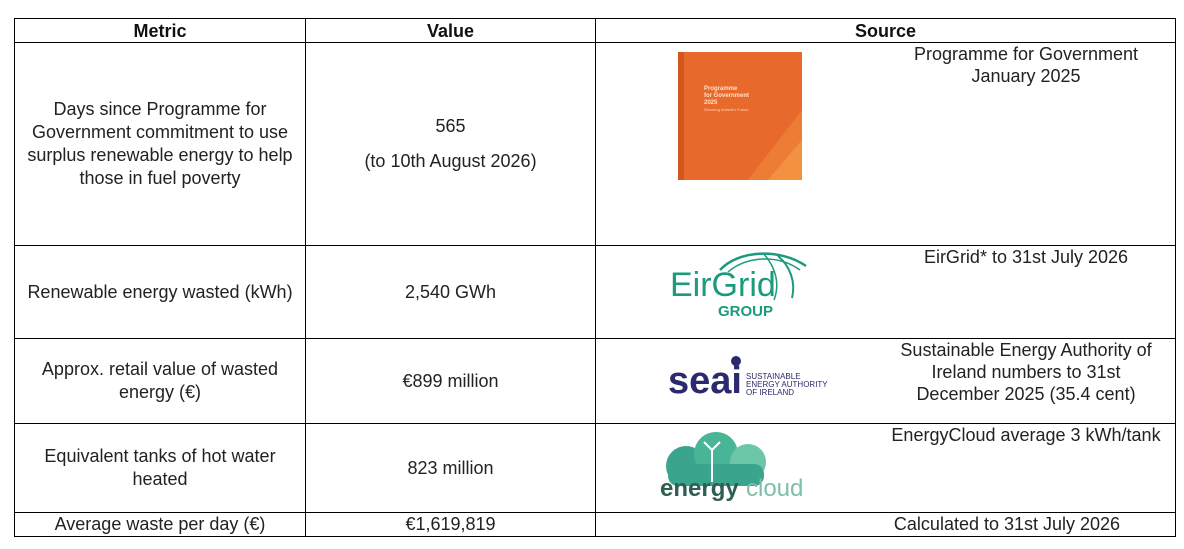 The height and width of the screenshot is (549, 1184). I want to click on energycloud-logo: energy cloud, so click(731, 467).